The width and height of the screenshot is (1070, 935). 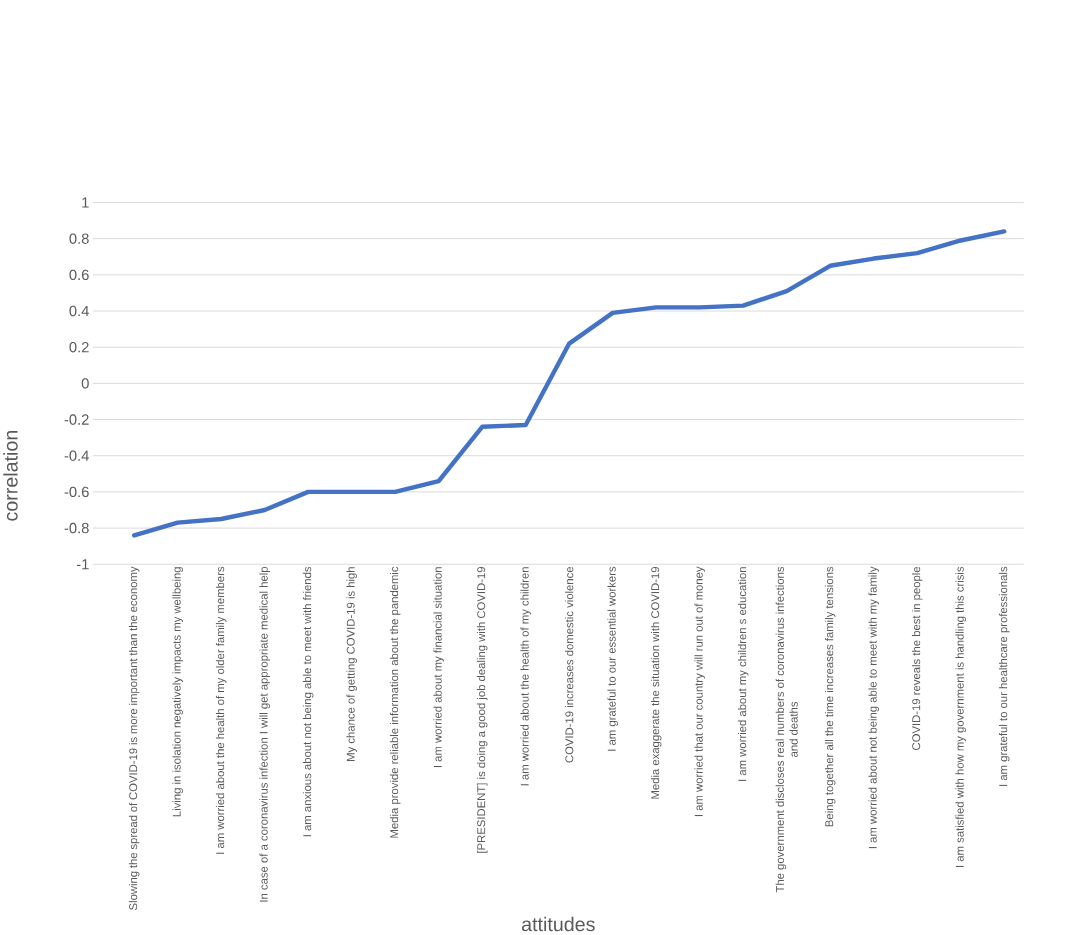 What do you see at coordinates (558, 924) in the screenshot?
I see `x-axis-title: attitudes` at bounding box center [558, 924].